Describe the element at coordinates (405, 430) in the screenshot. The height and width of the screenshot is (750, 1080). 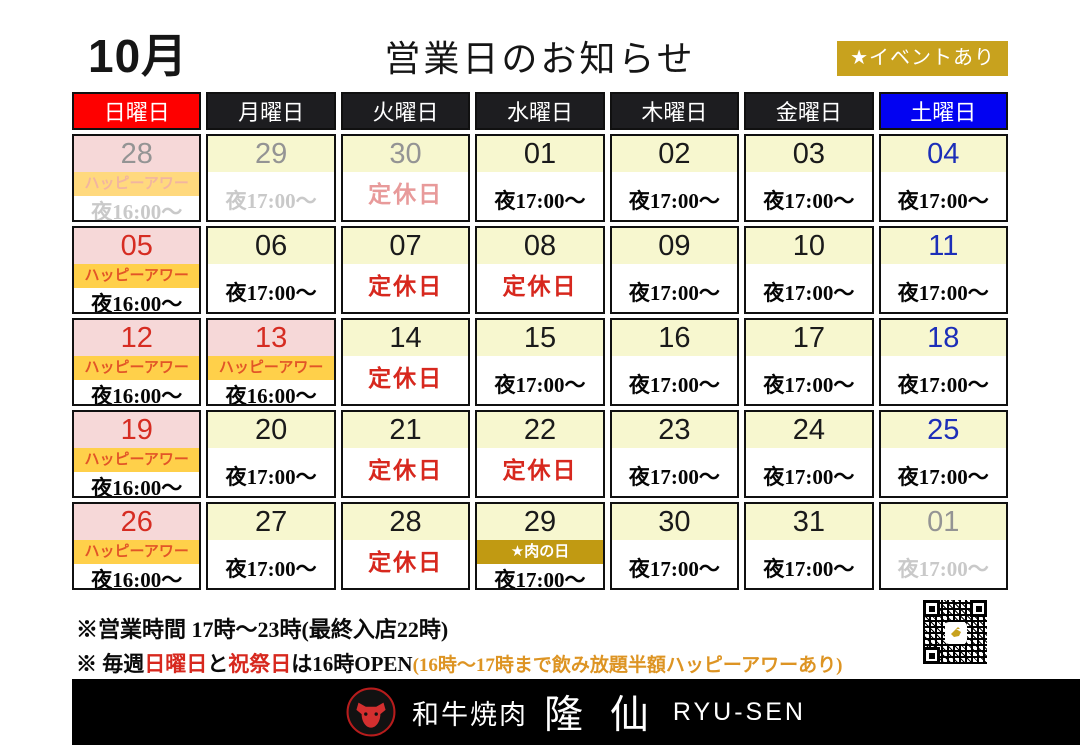
I see `day-number-band: 21` at that location.